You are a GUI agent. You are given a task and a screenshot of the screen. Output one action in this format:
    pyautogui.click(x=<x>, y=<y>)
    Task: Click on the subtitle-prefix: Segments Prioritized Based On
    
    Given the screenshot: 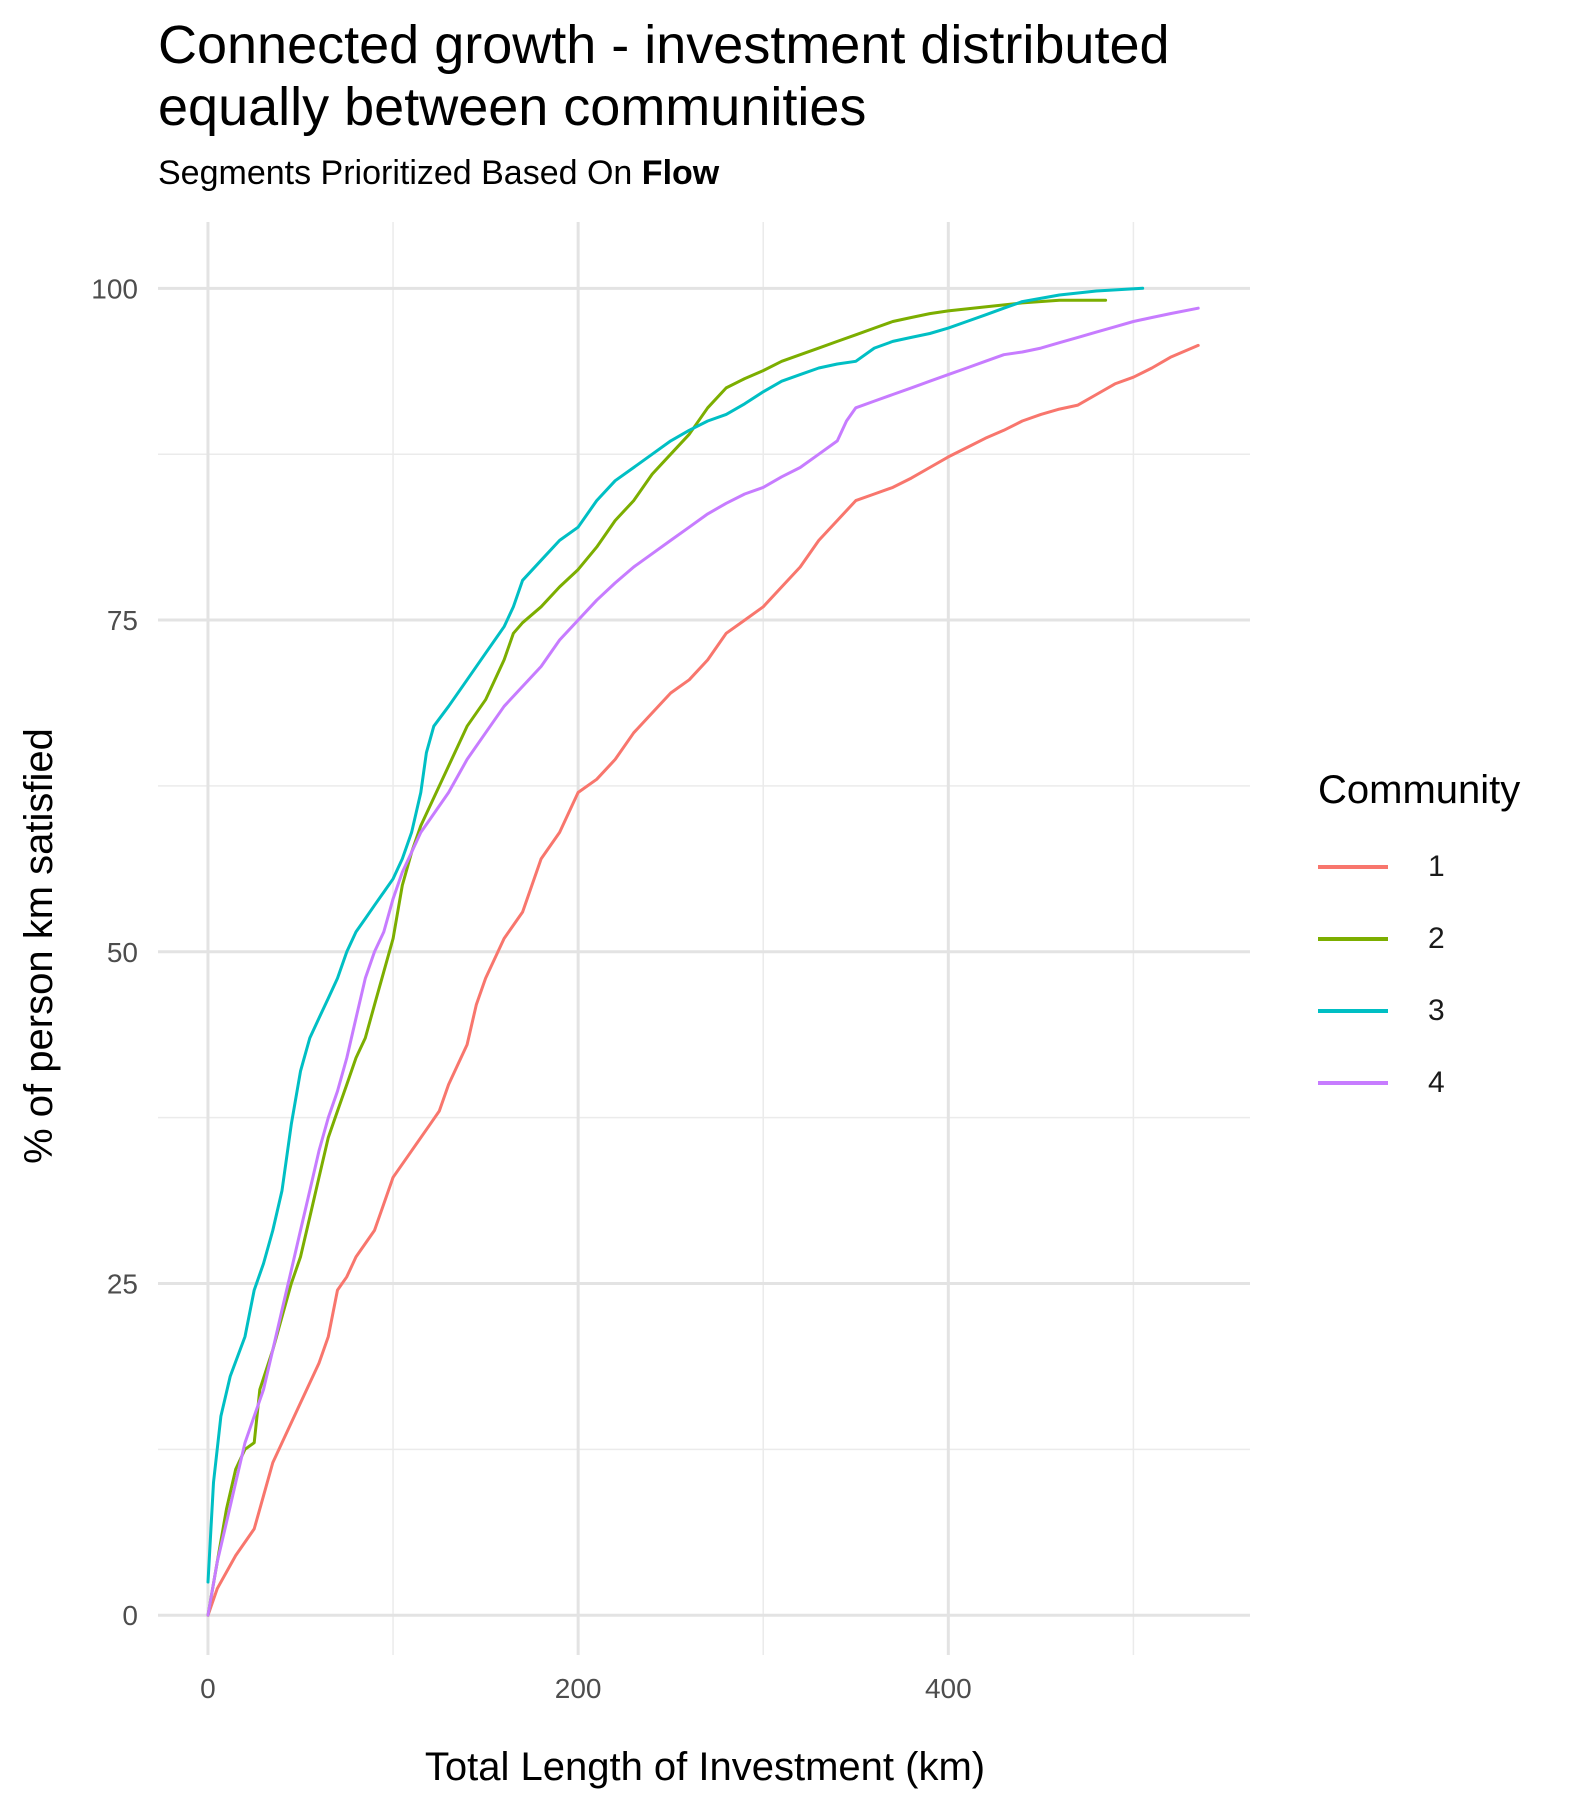 What is the action you would take?
    pyautogui.click(x=400, y=173)
    